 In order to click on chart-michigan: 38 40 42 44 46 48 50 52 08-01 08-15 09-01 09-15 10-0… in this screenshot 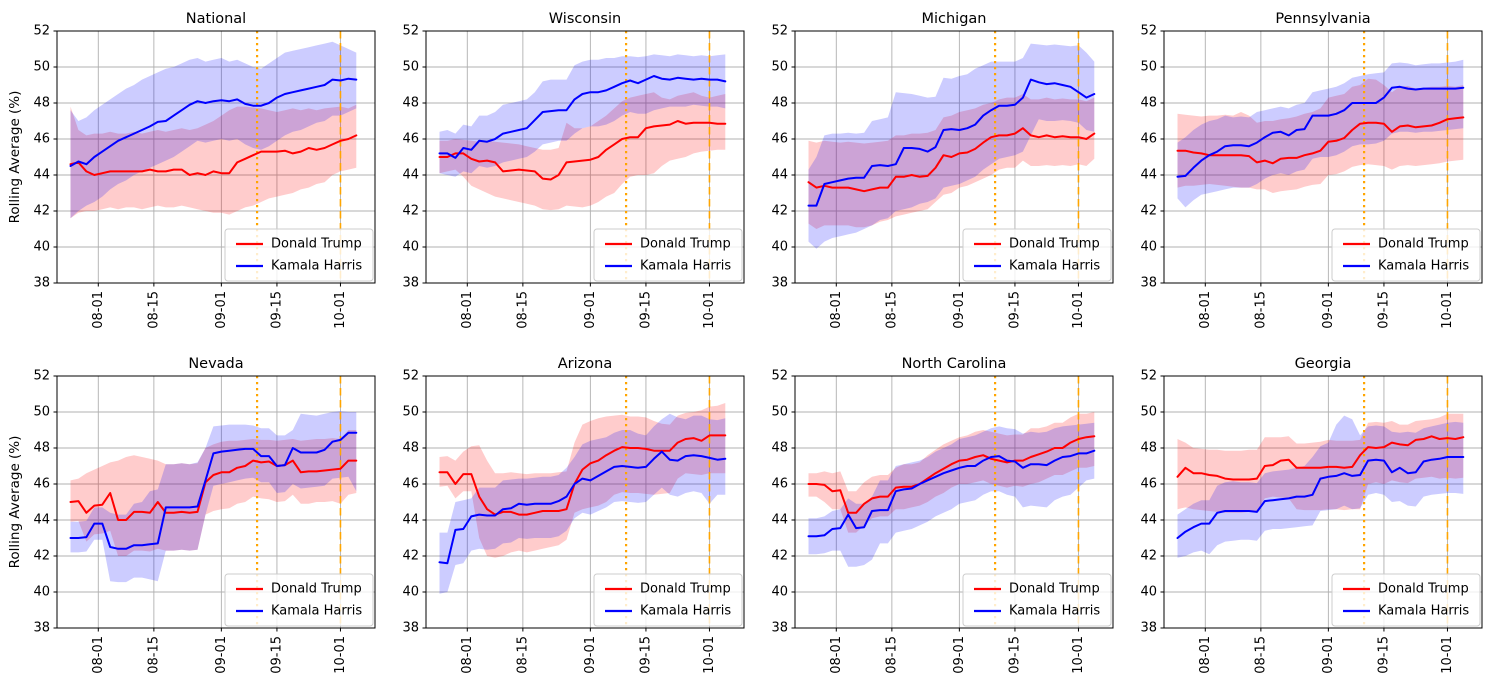, I will do `click(942, 170)`.